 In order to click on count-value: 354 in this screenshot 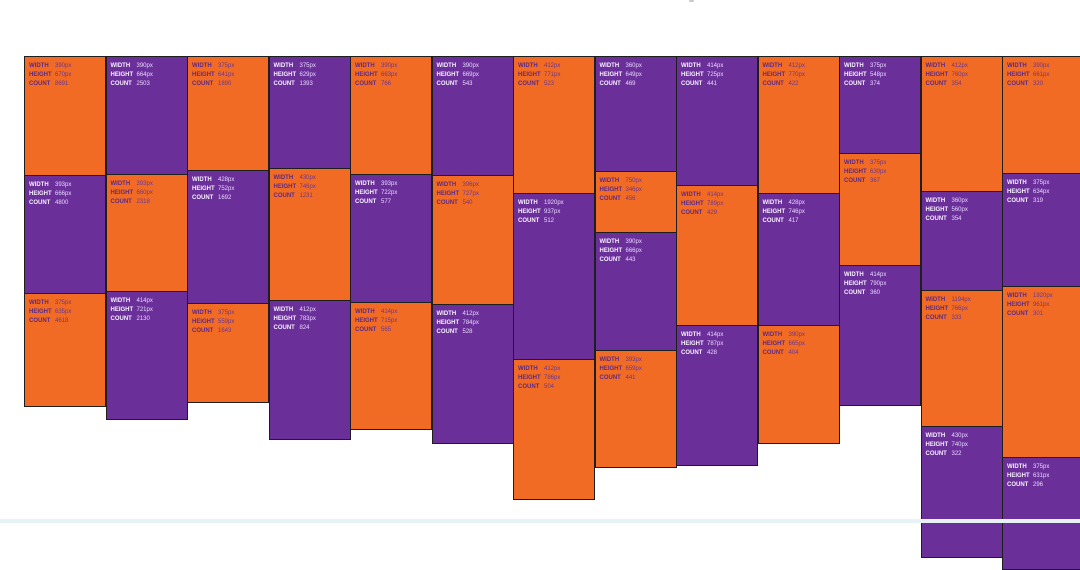, I will do `click(956, 84)`.